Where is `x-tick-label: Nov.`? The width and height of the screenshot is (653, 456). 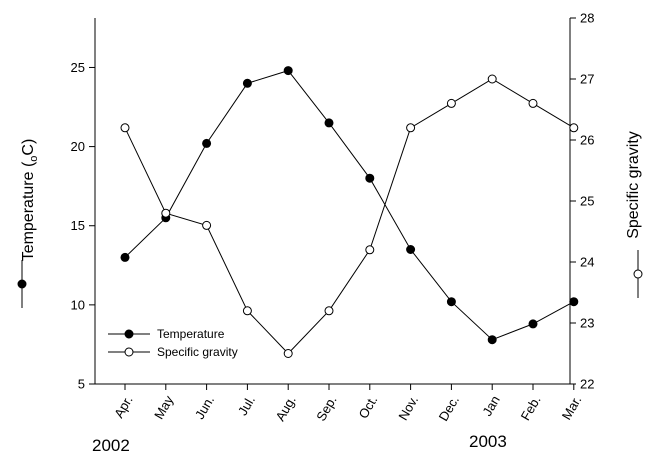 x-tick-label: Nov. is located at coordinates (408, 408).